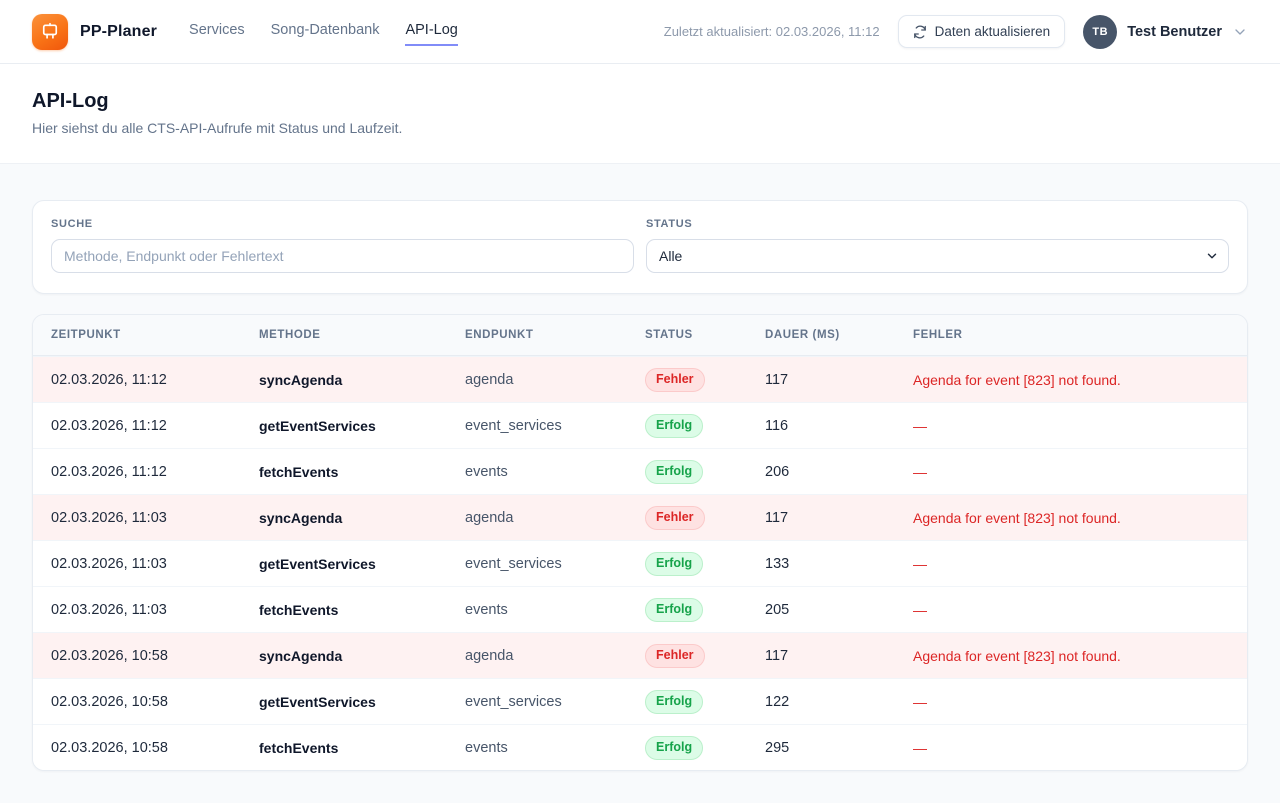  What do you see at coordinates (777, 609) in the screenshot?
I see `cell-dauer: 205` at bounding box center [777, 609].